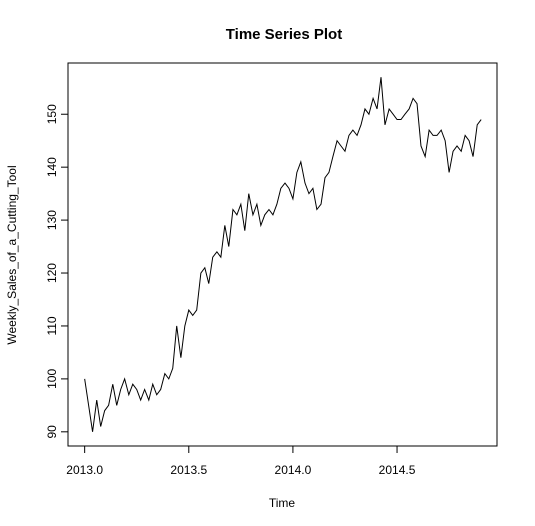 The height and width of the screenshot is (526, 535). Describe the element at coordinates (52, 220) in the screenshot. I see `y-tick-label: 130` at that location.